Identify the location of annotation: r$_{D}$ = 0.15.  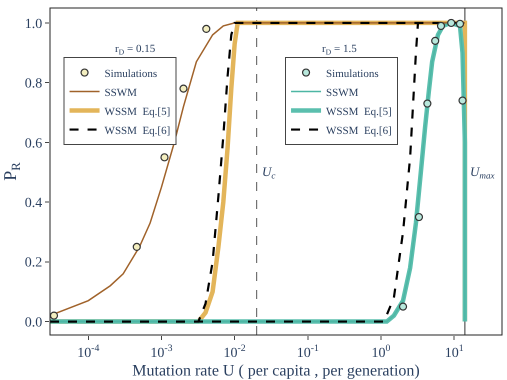
(135, 49).